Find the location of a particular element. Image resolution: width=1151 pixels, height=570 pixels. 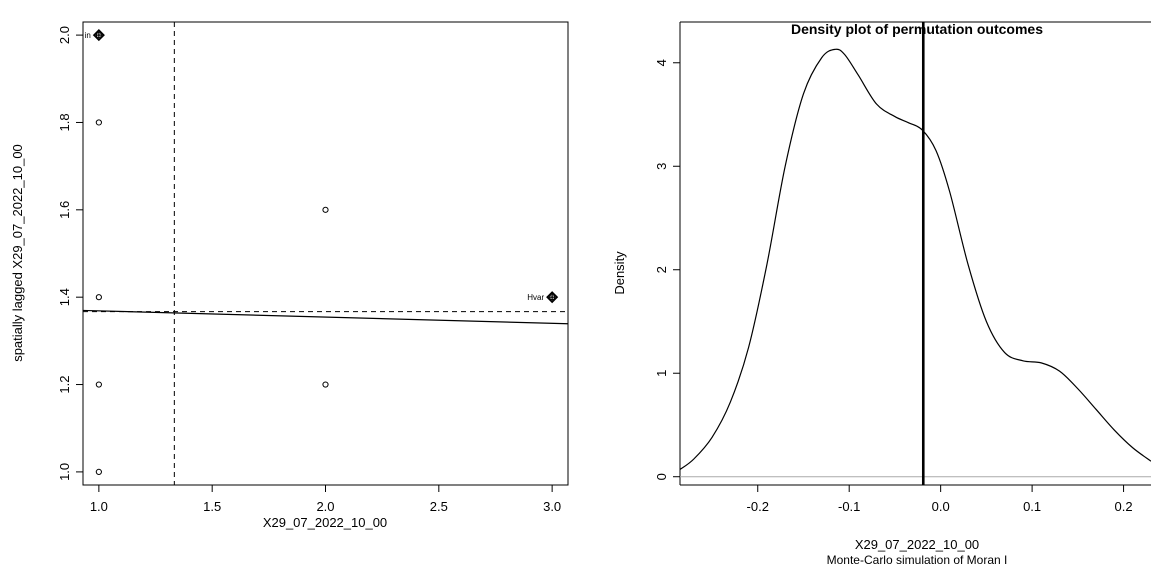

density-x-axis: -0.2 -0.1 0.0 0.1 0.2 is located at coordinates (940, 499).